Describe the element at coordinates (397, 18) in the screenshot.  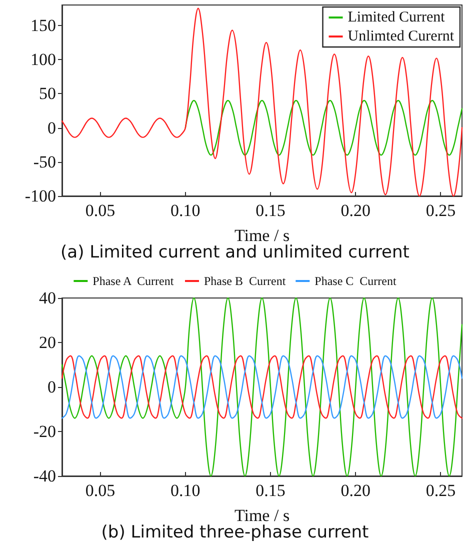
I see `legend-label: Limited Current` at that location.